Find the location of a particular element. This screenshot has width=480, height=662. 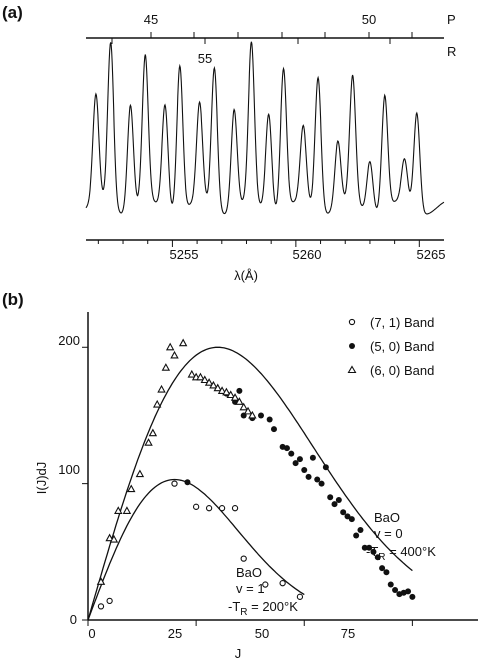

legend: (7, 1) Band (5, 0) Band (6, 0) Band is located at coordinates (390, 346).